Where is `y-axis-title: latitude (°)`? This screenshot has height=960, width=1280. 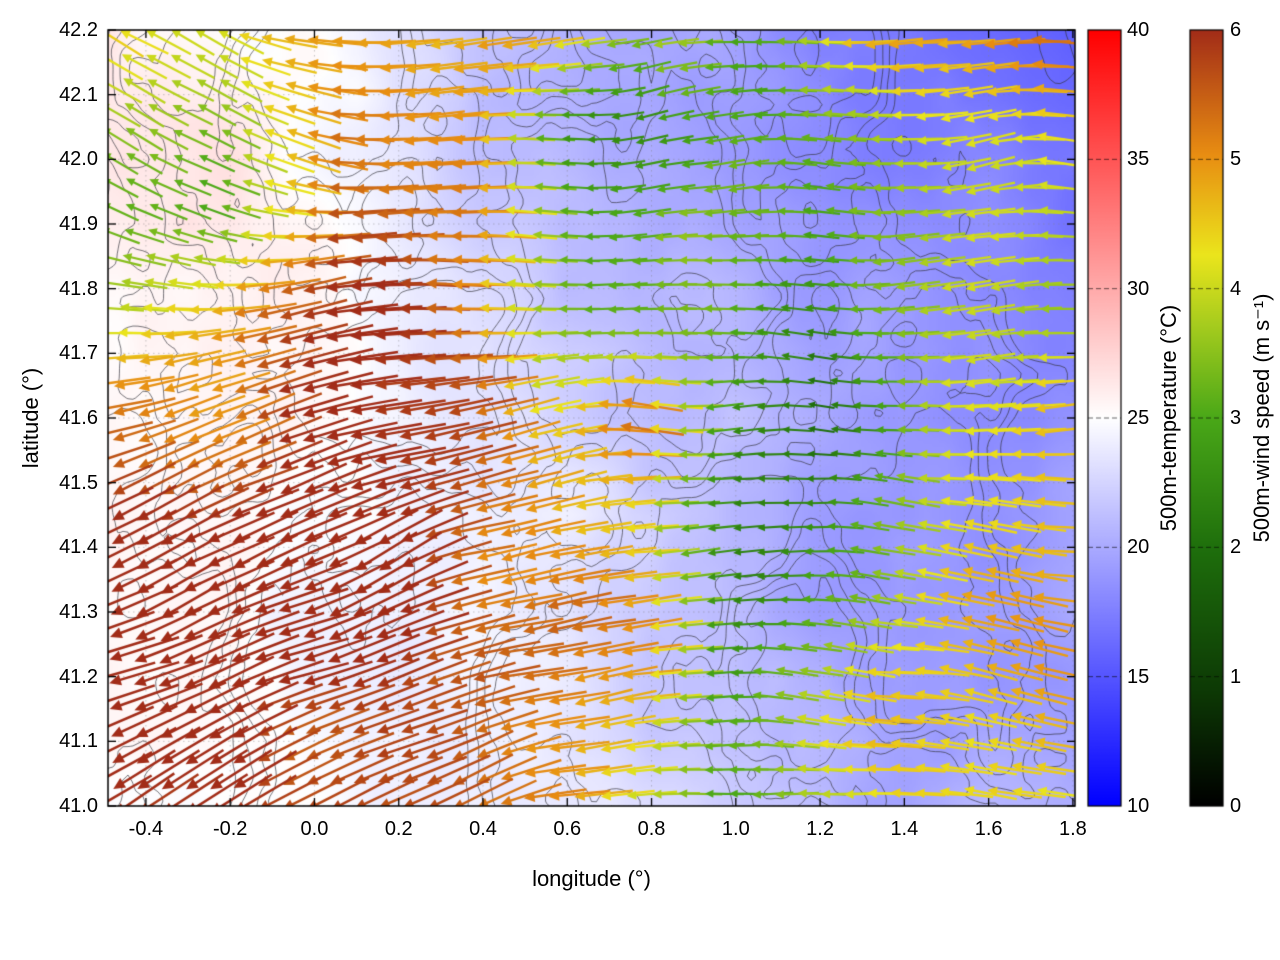 y-axis-title: latitude (°) is located at coordinates (30, 418).